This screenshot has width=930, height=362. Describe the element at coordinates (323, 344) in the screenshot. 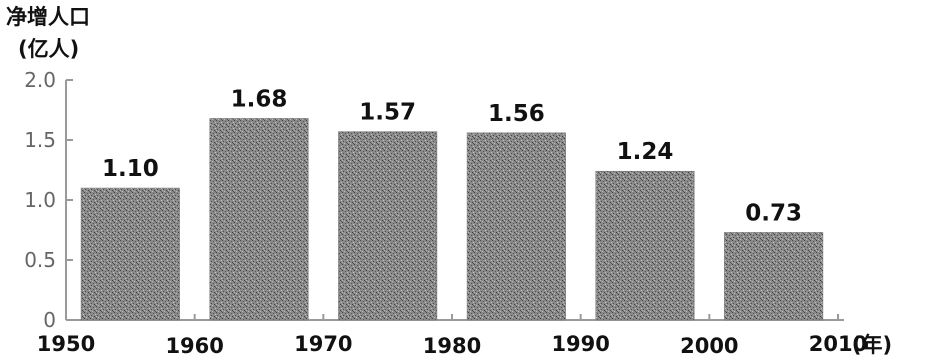

I see `x-tick-label: 1970` at that location.